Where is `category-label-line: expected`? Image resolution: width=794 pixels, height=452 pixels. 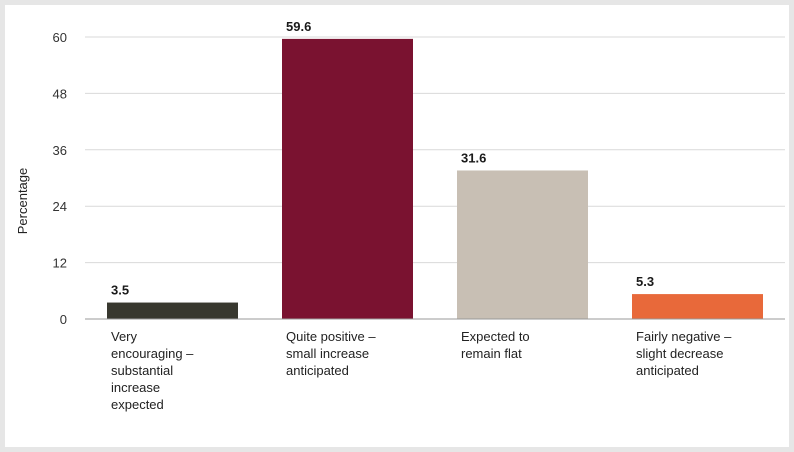 category-label-line: expected is located at coordinates (137, 404).